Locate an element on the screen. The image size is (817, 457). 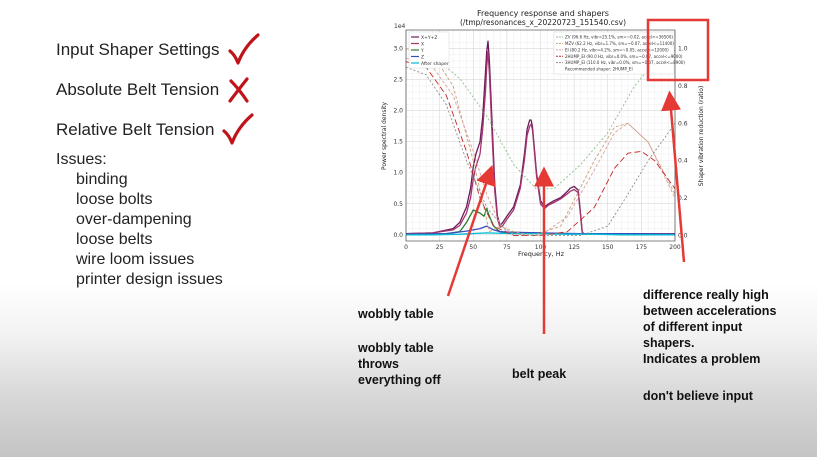
legend-left-label: Z is located at coordinates (422, 57).